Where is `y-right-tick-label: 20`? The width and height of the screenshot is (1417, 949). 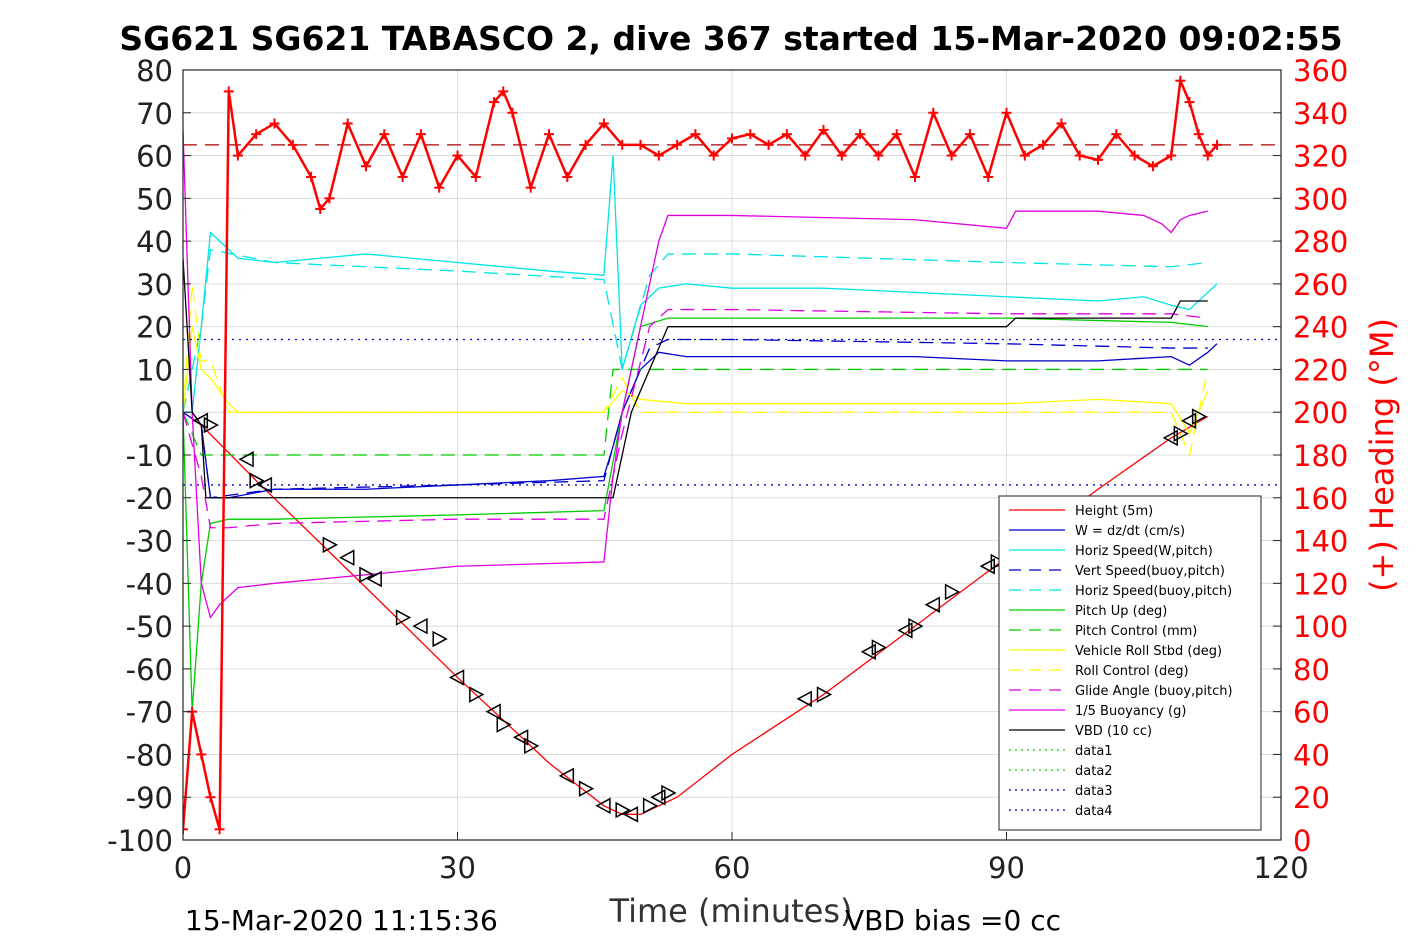
y-right-tick-label: 20 is located at coordinates (1311, 798).